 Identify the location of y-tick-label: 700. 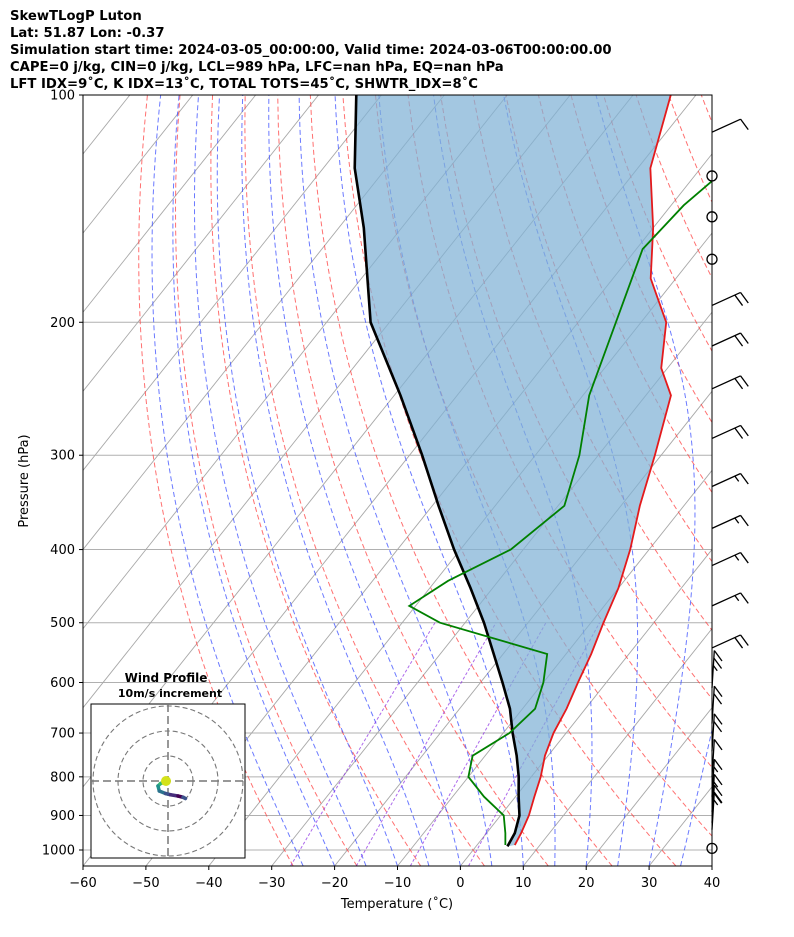
(62, 734).